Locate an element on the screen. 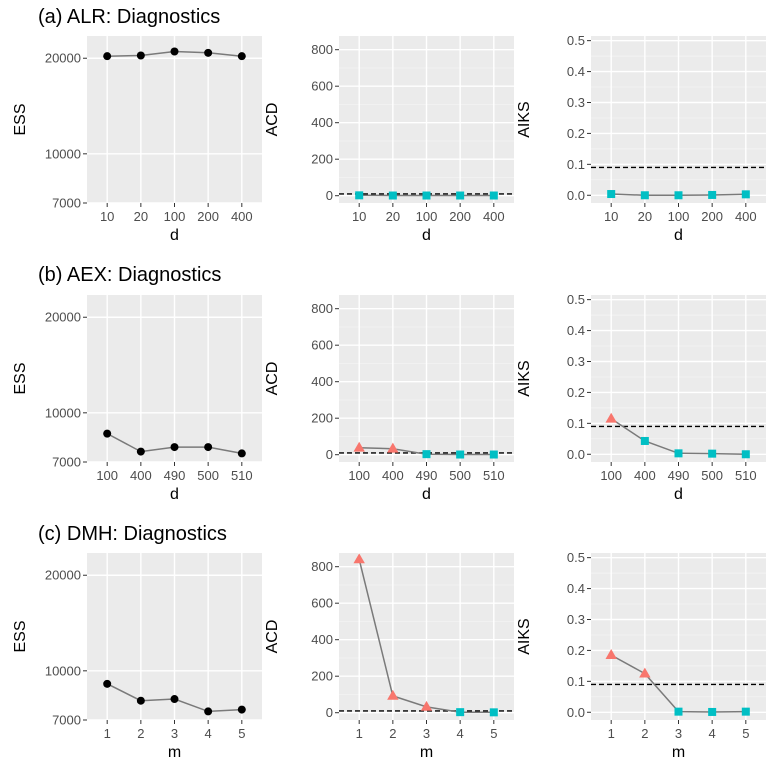 The width and height of the screenshot is (775, 775). b-acd-x-tick-label: 490 is located at coordinates (427, 475).